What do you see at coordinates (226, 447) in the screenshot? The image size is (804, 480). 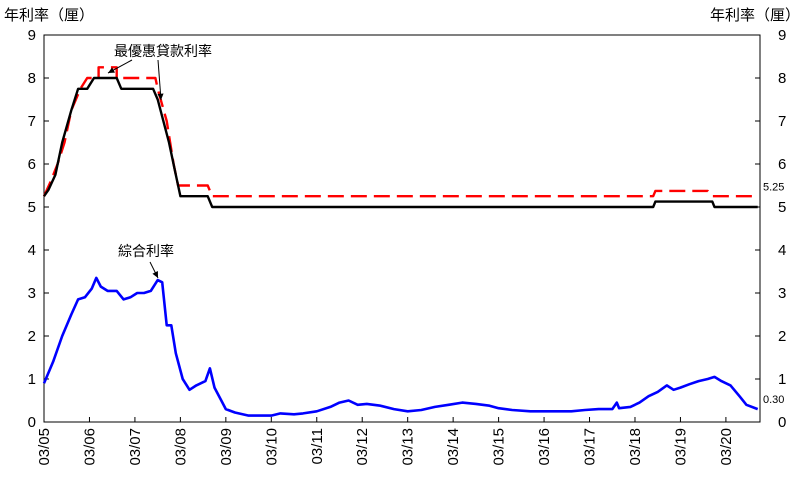 I see `x-tick-label: 03/09` at bounding box center [226, 447].